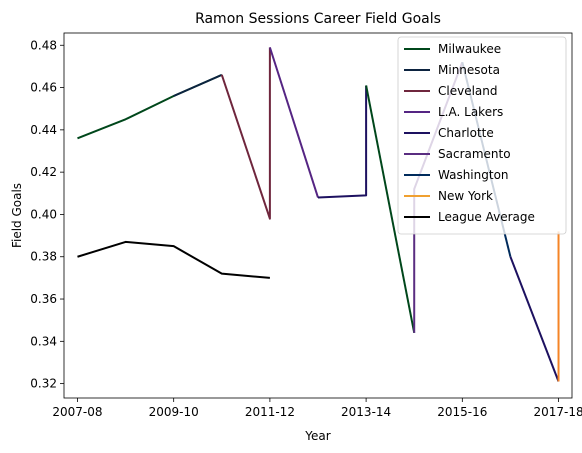  I want to click on legend-label: Minnesota, so click(469, 70).